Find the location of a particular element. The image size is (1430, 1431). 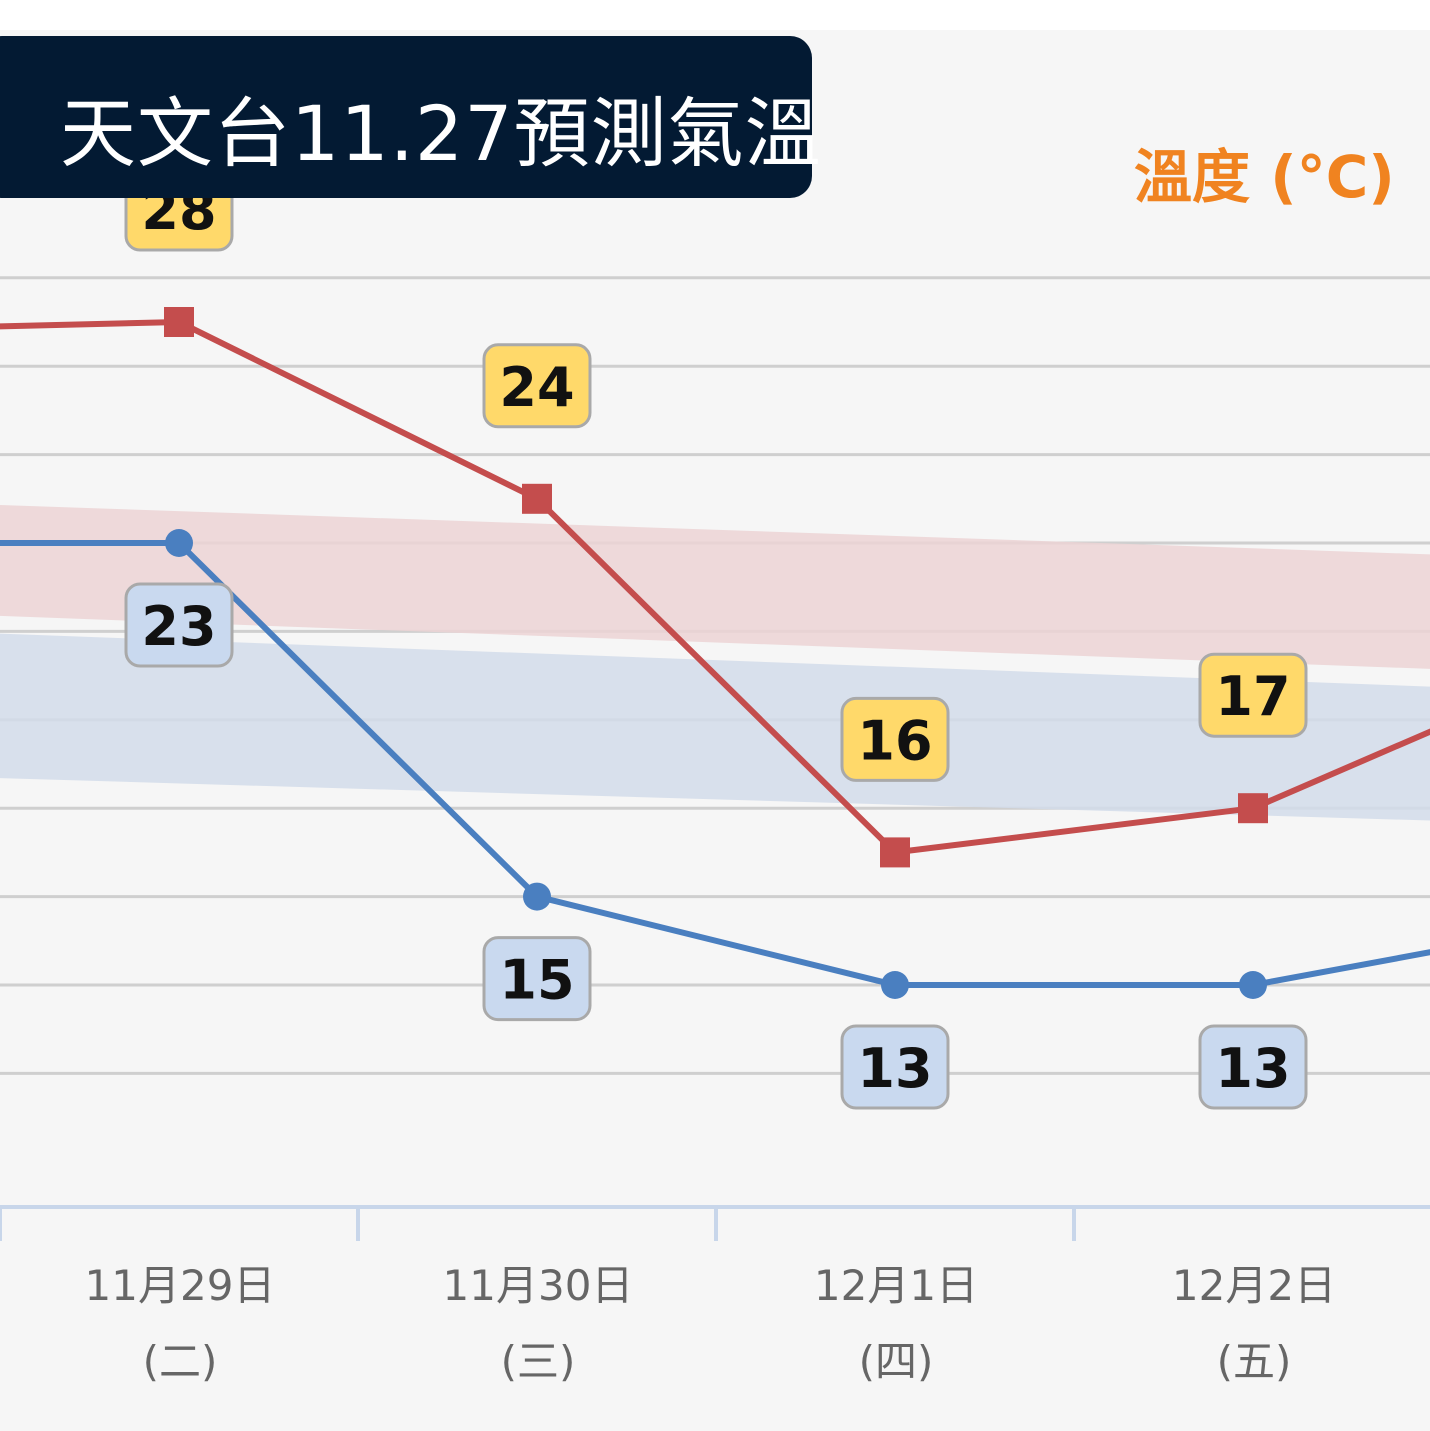

x-tick-label: 12月2日 is located at coordinates (1254, 1285).